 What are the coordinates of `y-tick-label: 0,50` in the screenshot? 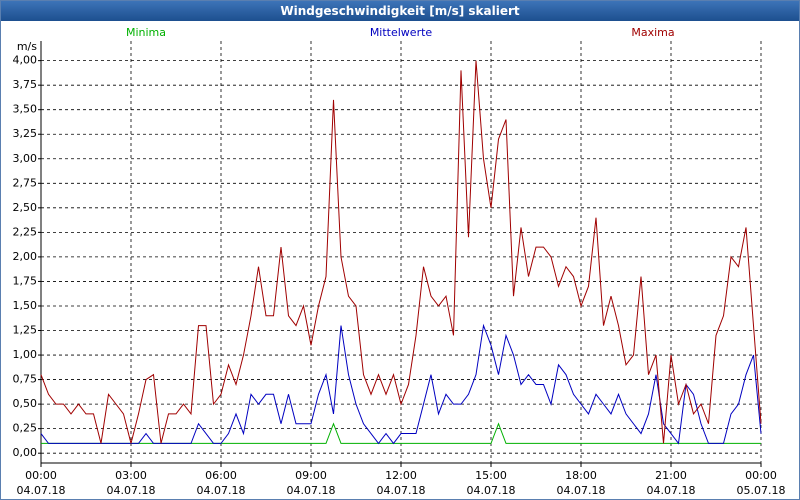 It's located at (25, 403).